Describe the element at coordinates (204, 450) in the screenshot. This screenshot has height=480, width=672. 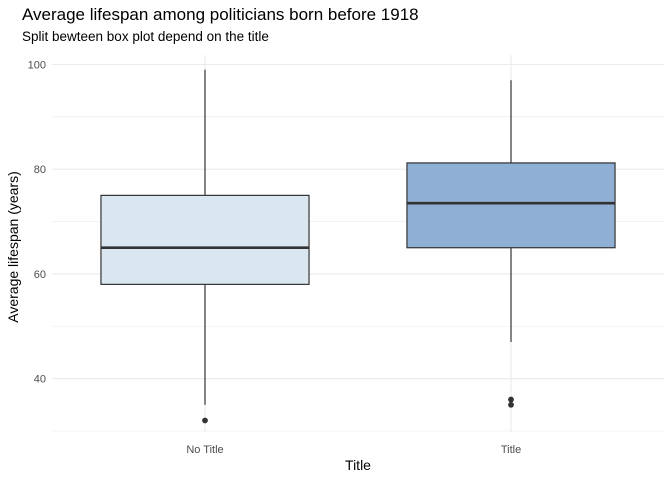
I see `x-tick-label: No Title` at that location.